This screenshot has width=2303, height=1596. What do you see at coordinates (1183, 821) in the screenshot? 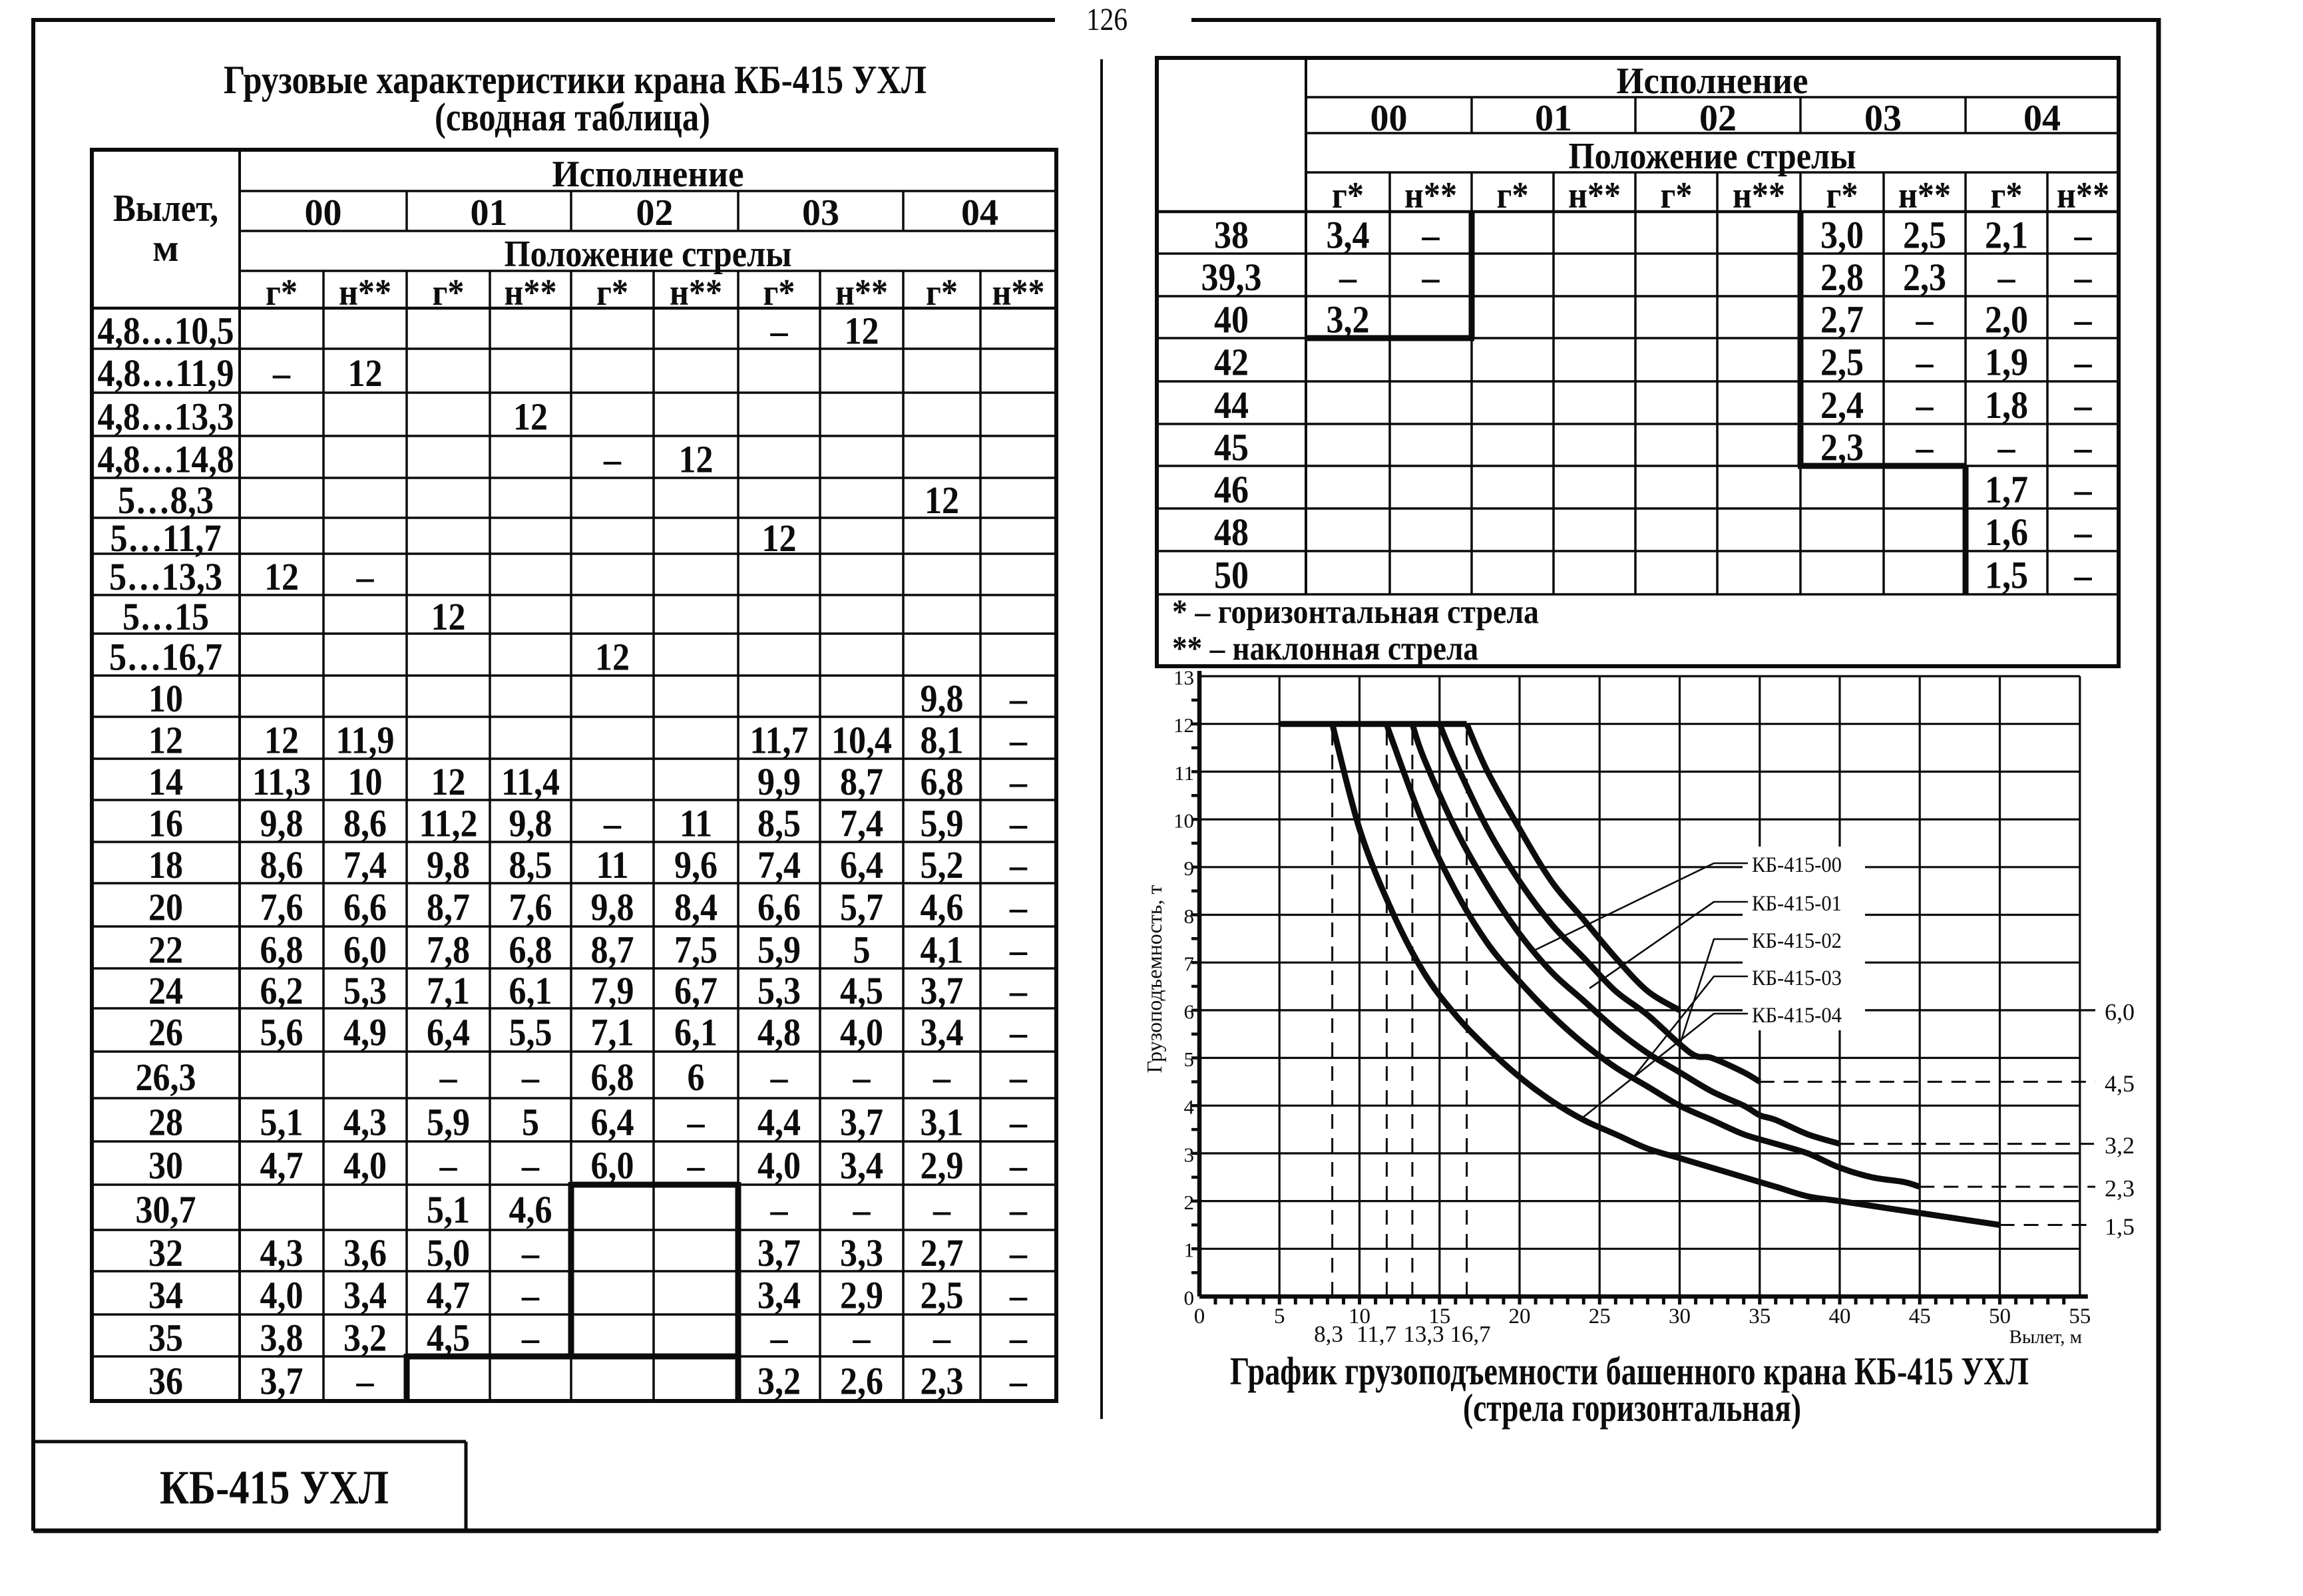
I see `svg-text: 10` at bounding box center [1183, 821].